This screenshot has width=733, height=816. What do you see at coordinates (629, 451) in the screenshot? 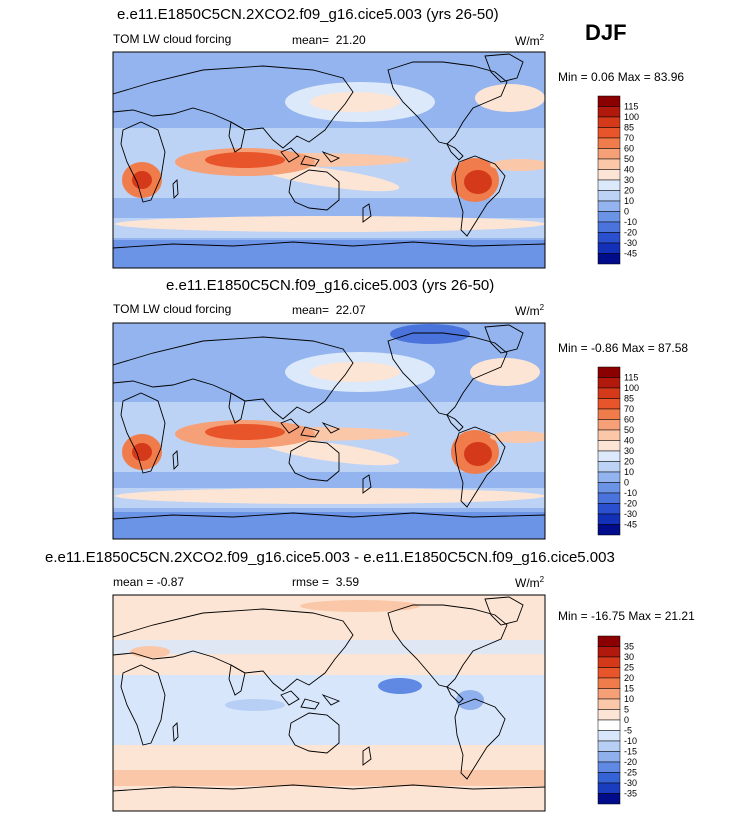
I see `colorbar-2-tick-label: 30` at bounding box center [629, 451].